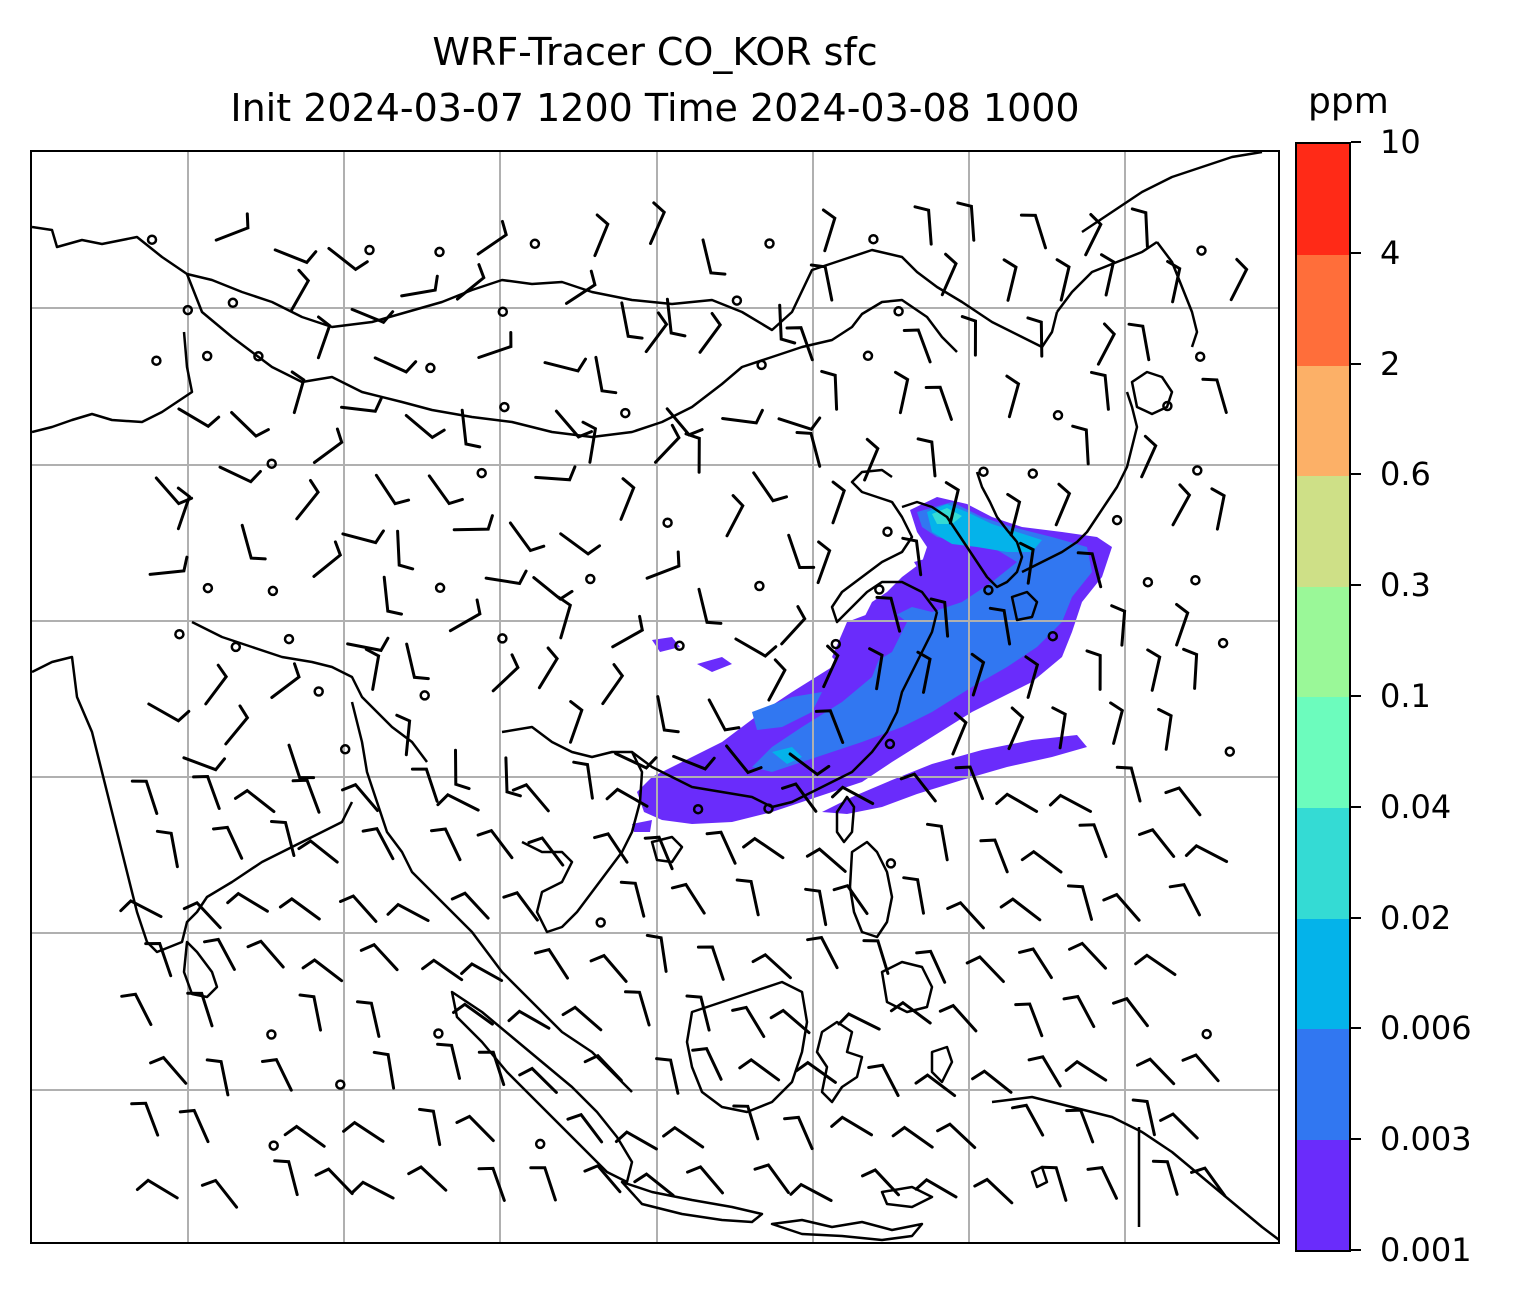  I want to click on plume-patch, so click(787, 711).